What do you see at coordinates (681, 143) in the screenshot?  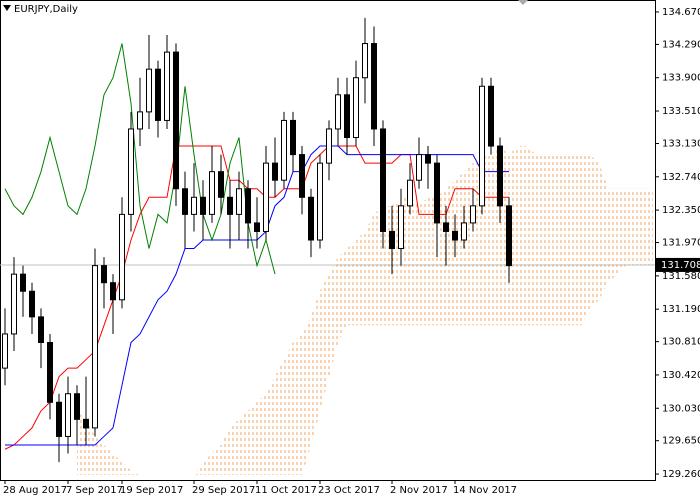 I see `y-tick-label: 133.130` at bounding box center [681, 143].